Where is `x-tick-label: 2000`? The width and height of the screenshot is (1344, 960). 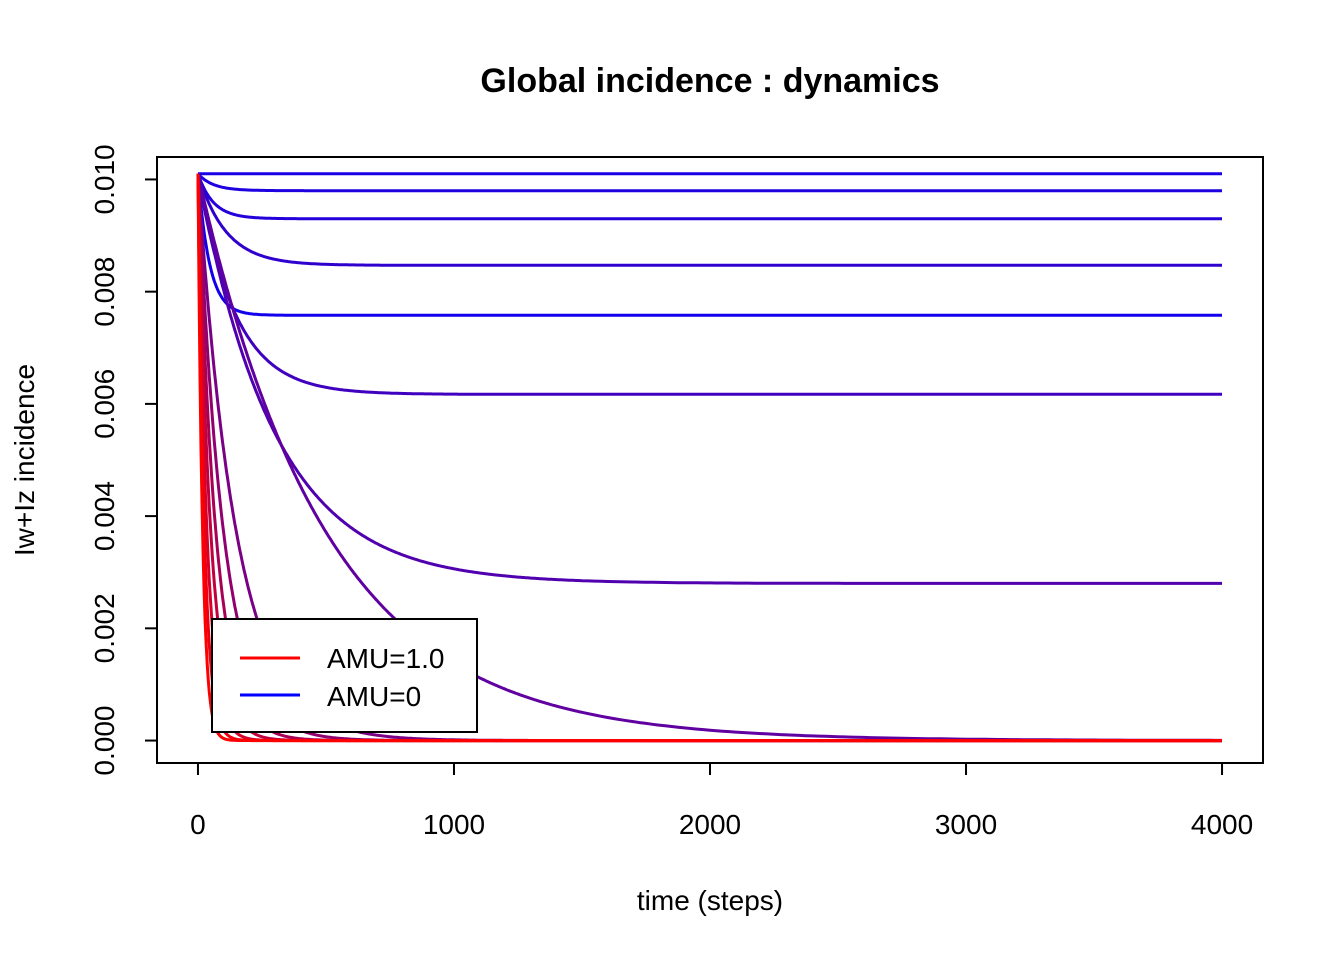
x-tick-label: 2000 is located at coordinates (710, 824).